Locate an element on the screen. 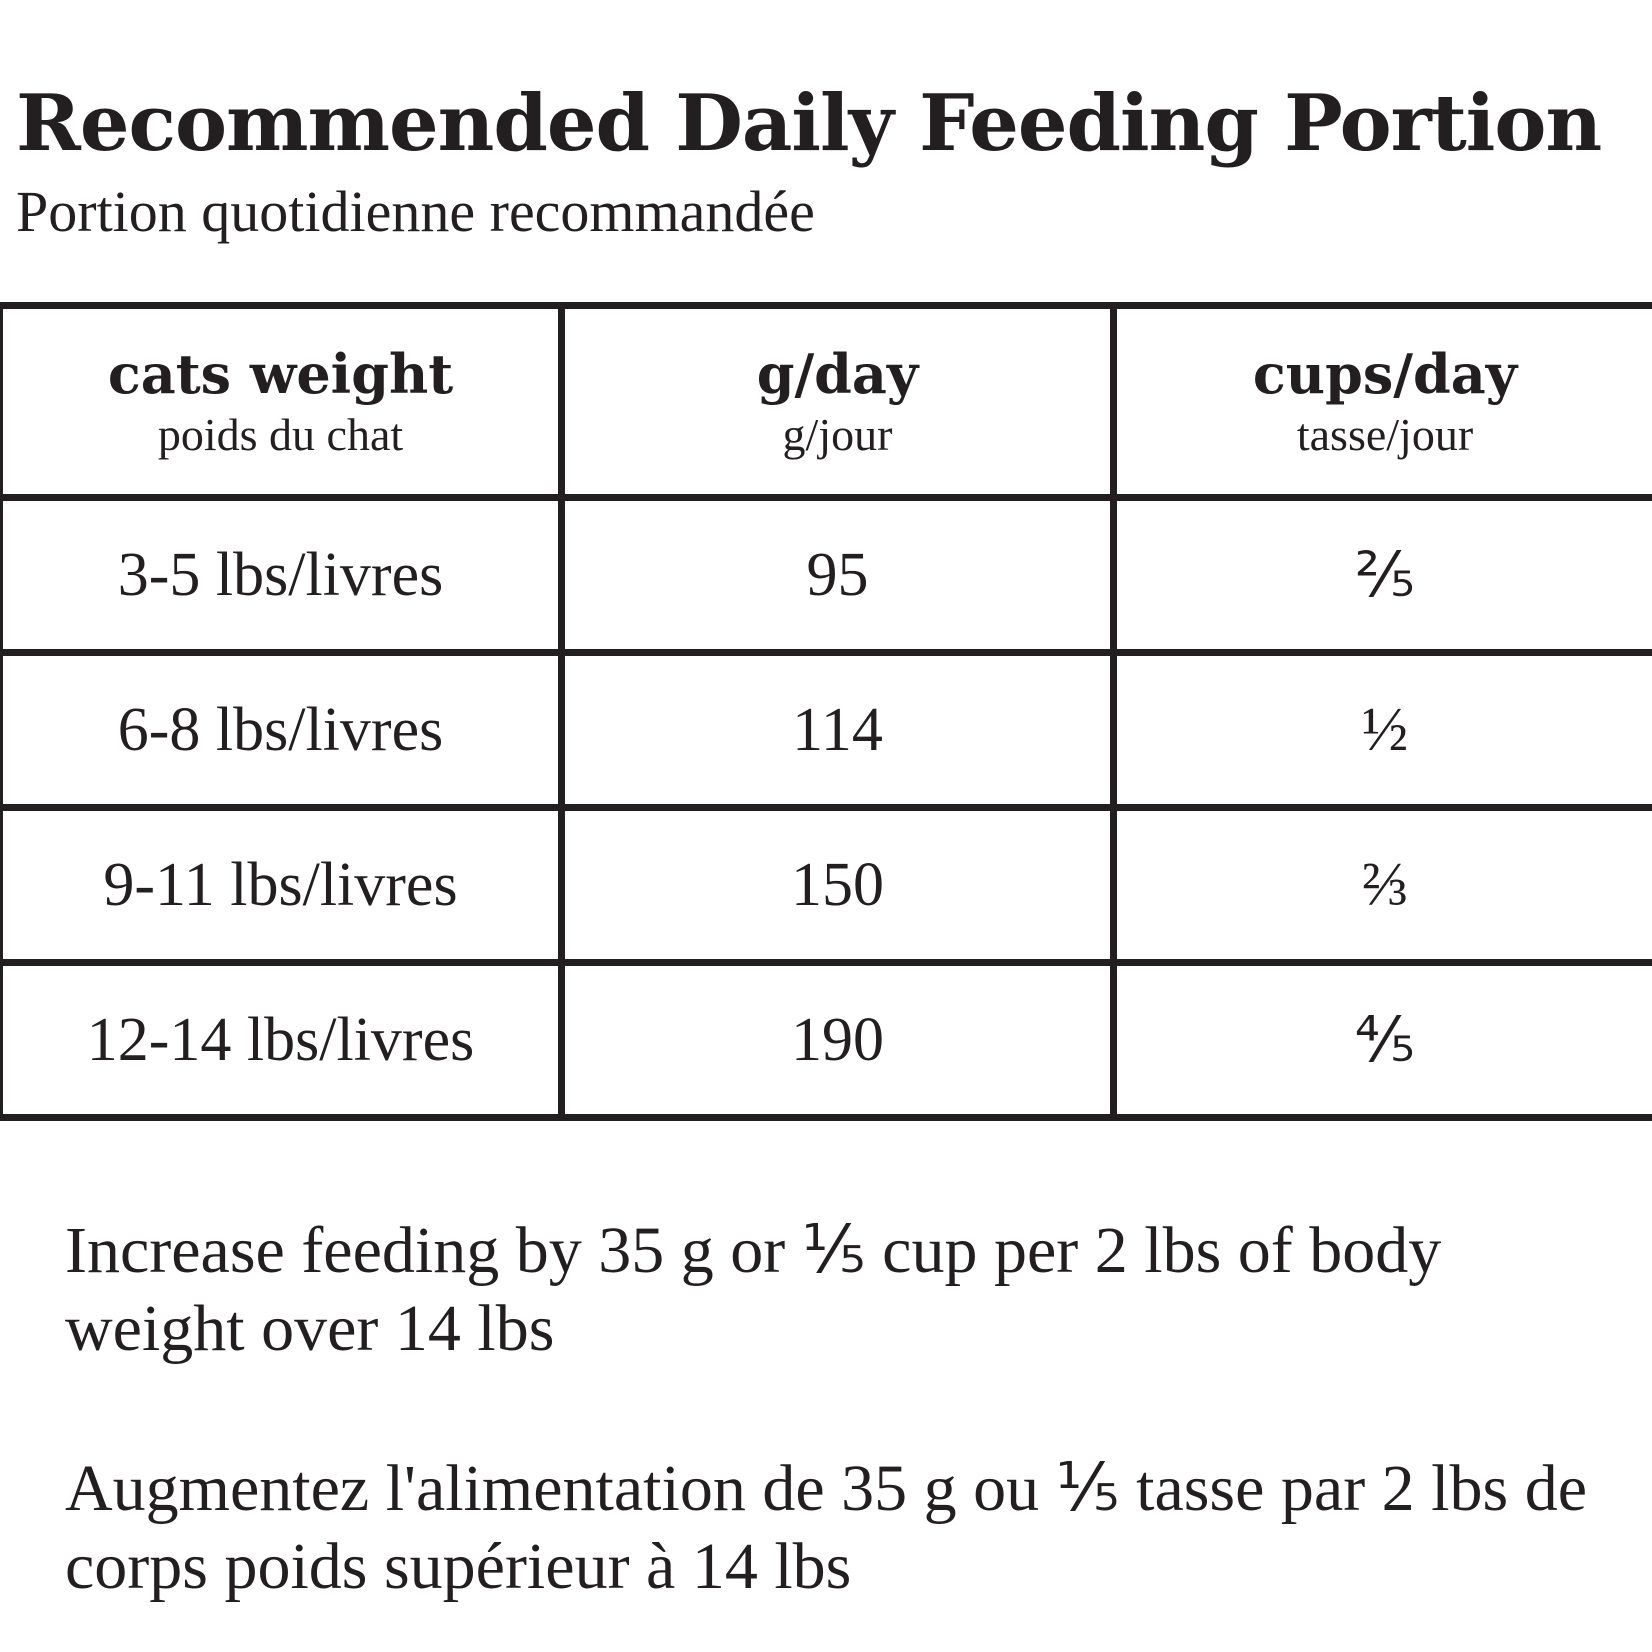  table-row: 3-5 lbs/livres 95 ⅖ is located at coordinates (826, 575).